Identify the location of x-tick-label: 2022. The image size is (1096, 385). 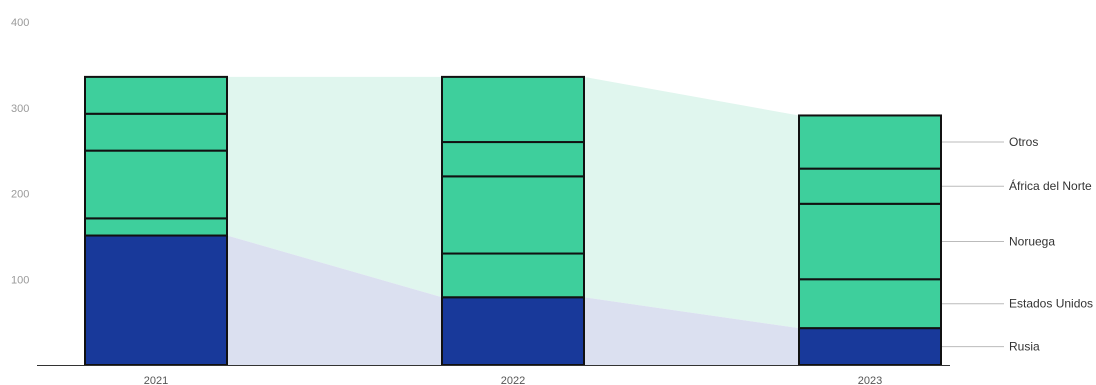
(513, 380).